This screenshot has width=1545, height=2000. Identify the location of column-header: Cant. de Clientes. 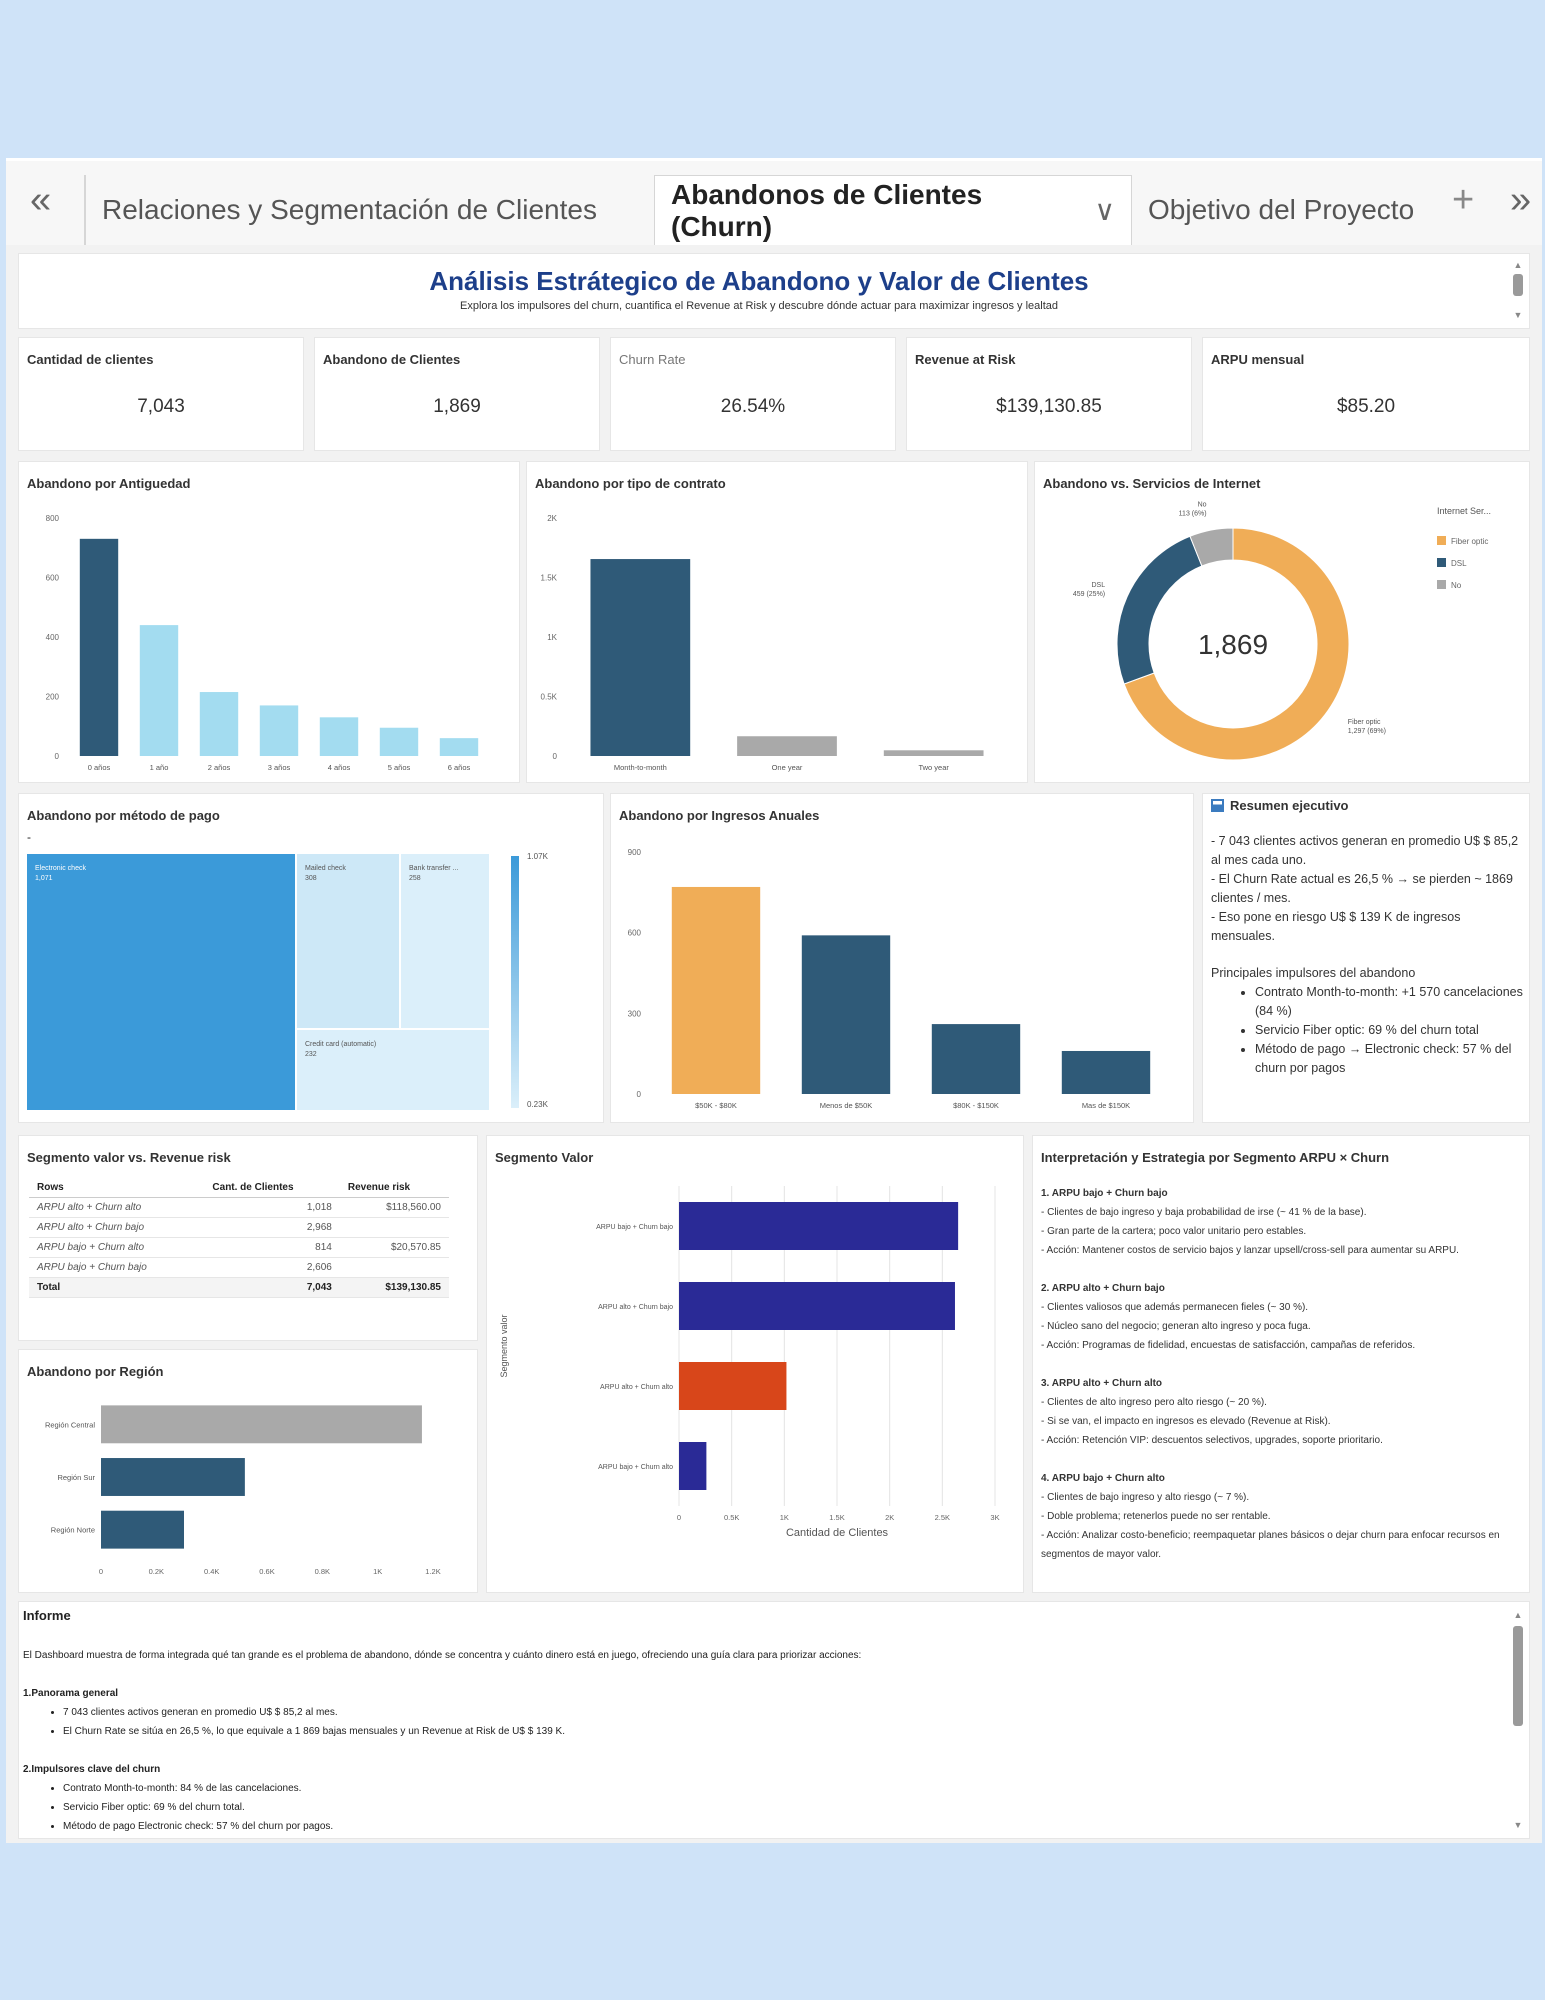
(272, 1188).